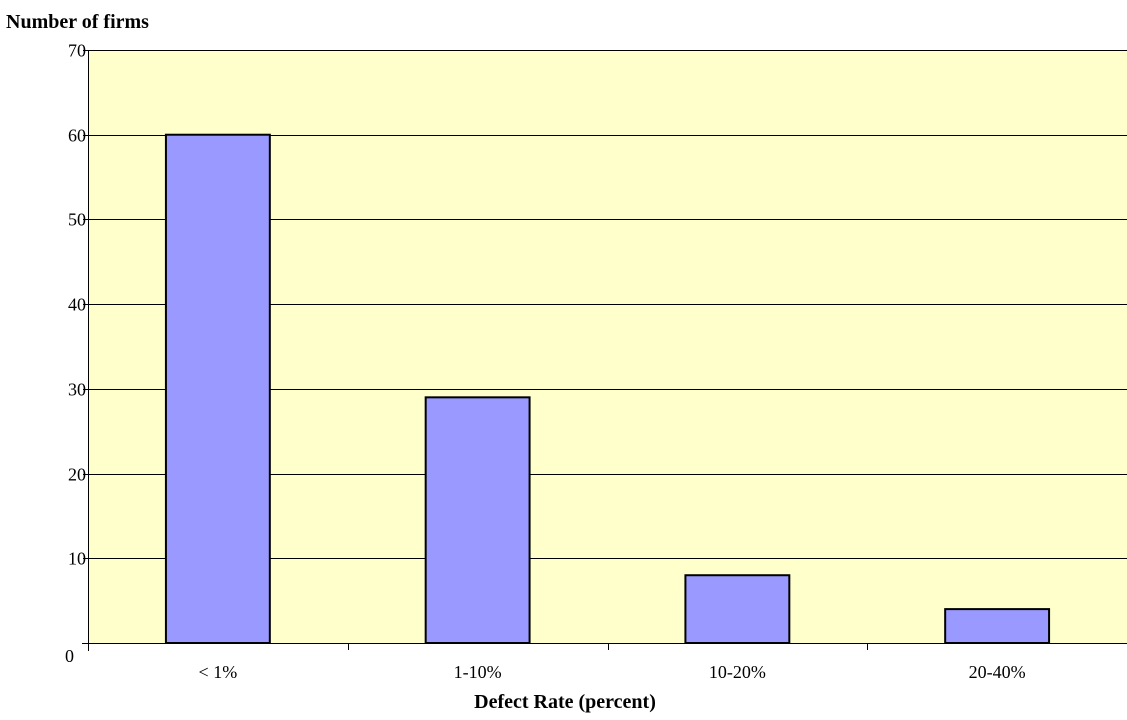  I want to click on x-tick-labels: < 1% 1-10% 10-20% 20-40%, so click(612, 672).